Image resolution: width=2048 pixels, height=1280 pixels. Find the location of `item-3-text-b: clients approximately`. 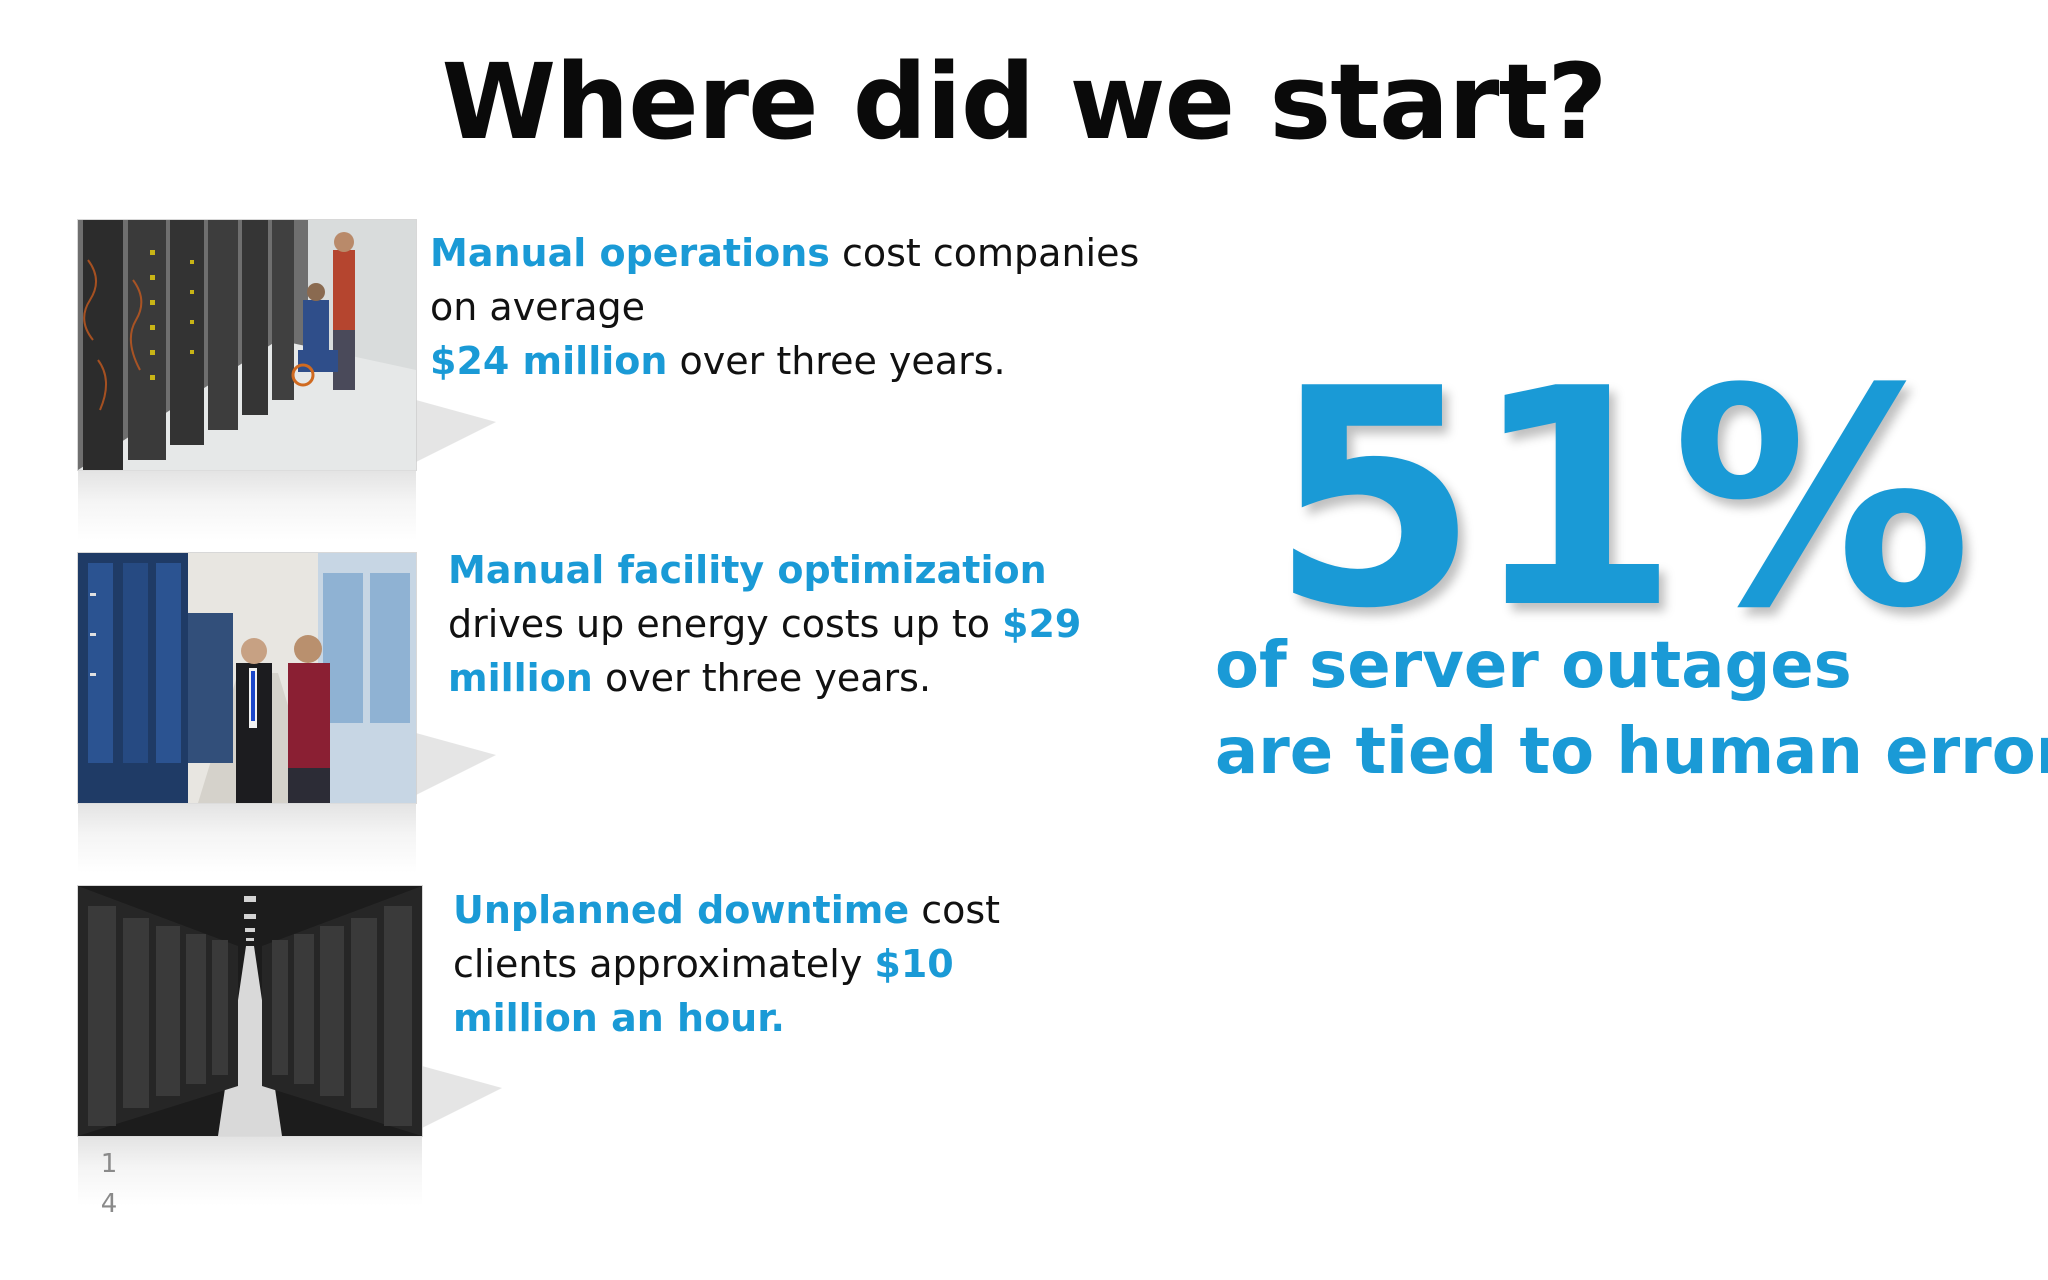

item-3-text-b: clients approximately is located at coordinates (664, 964).